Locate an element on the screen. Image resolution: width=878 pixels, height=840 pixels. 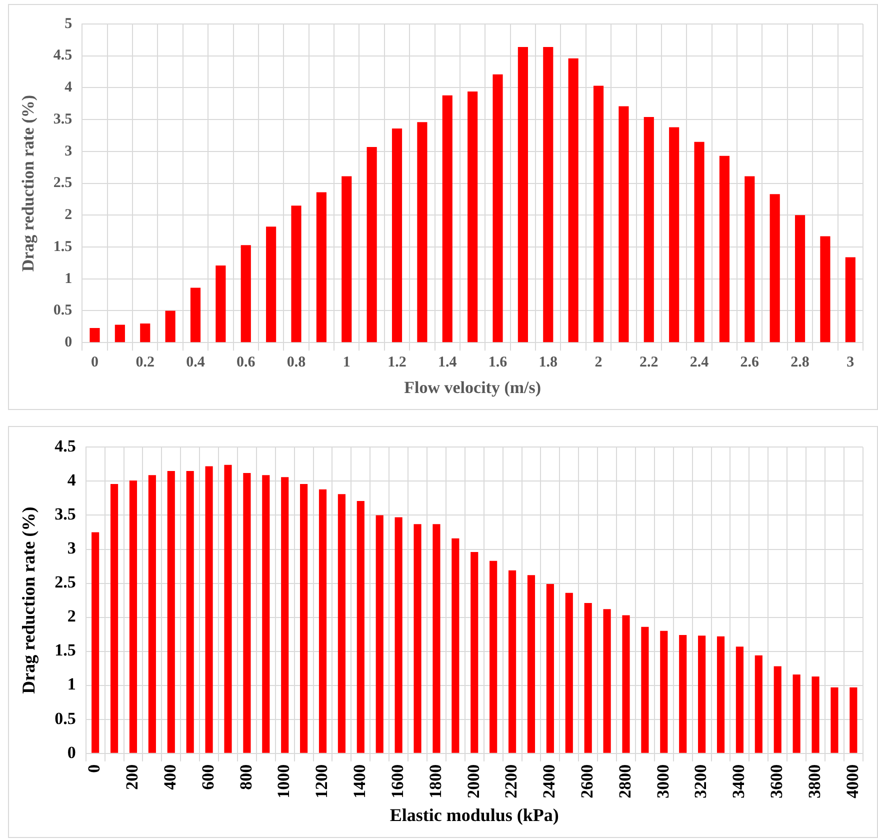
x-tick-label: 2200 is located at coordinates (511, 781).